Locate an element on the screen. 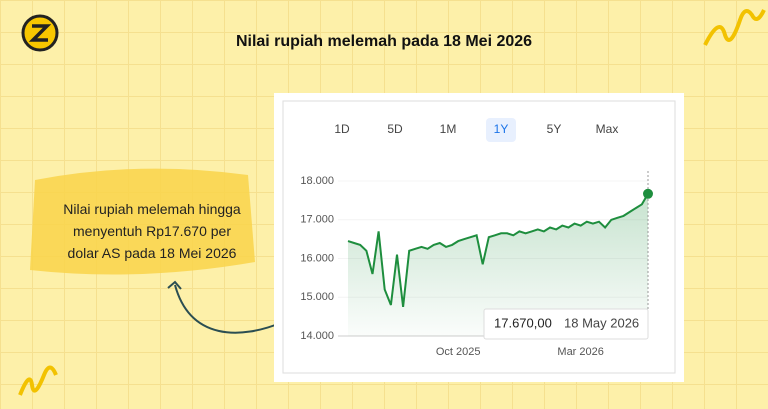 The image size is (768, 409). x-tick-label: Oct 2025 is located at coordinates (458, 352).